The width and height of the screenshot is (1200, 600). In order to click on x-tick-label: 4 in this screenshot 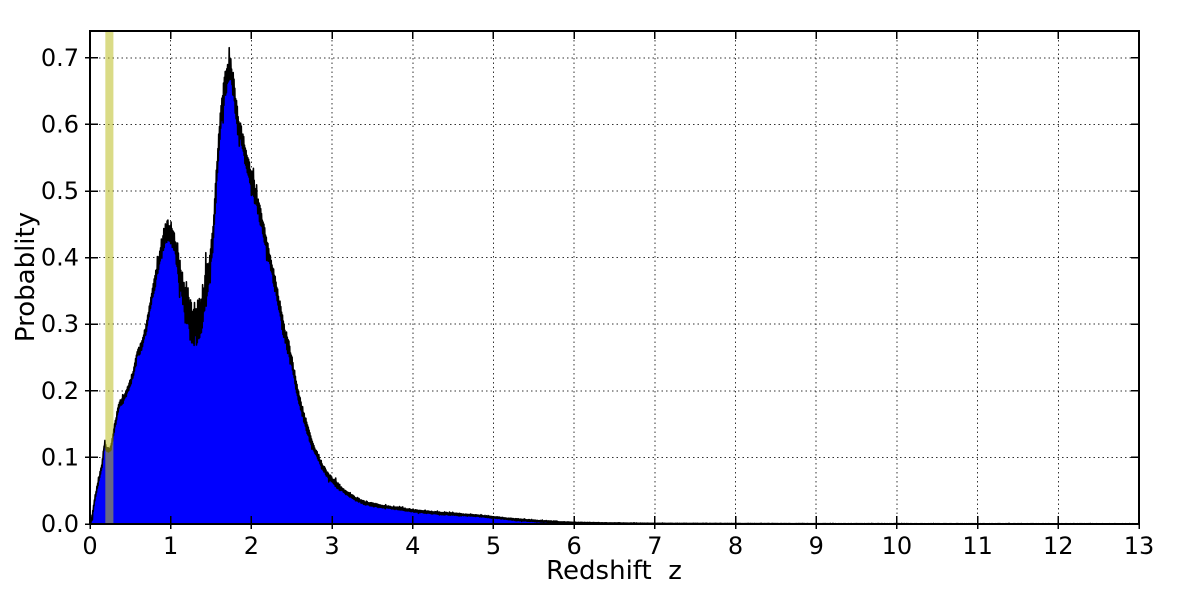, I will do `click(412, 546)`.